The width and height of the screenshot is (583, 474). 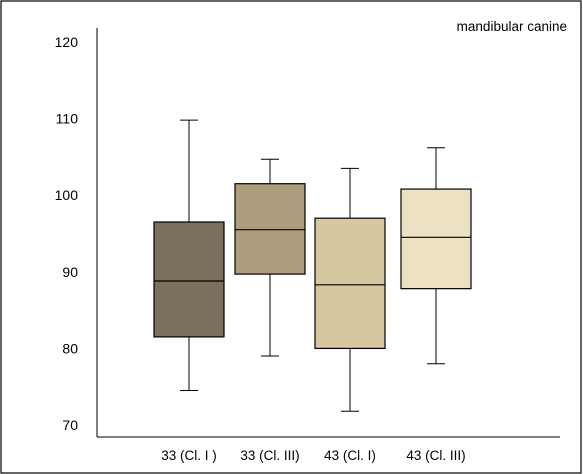 What do you see at coordinates (435, 455) in the screenshot?
I see `x-tick-label: 43 (Cl. III)` at bounding box center [435, 455].